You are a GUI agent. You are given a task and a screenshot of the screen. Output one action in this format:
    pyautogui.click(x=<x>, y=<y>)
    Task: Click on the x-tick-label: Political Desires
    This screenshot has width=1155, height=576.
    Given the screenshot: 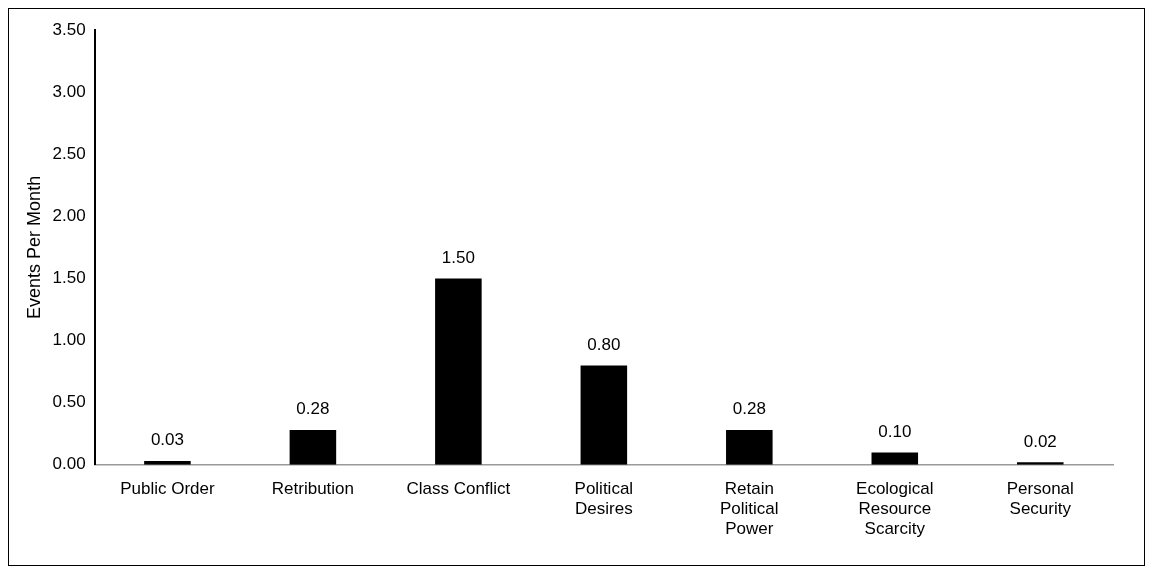 What is the action you would take?
    pyautogui.click(x=604, y=498)
    